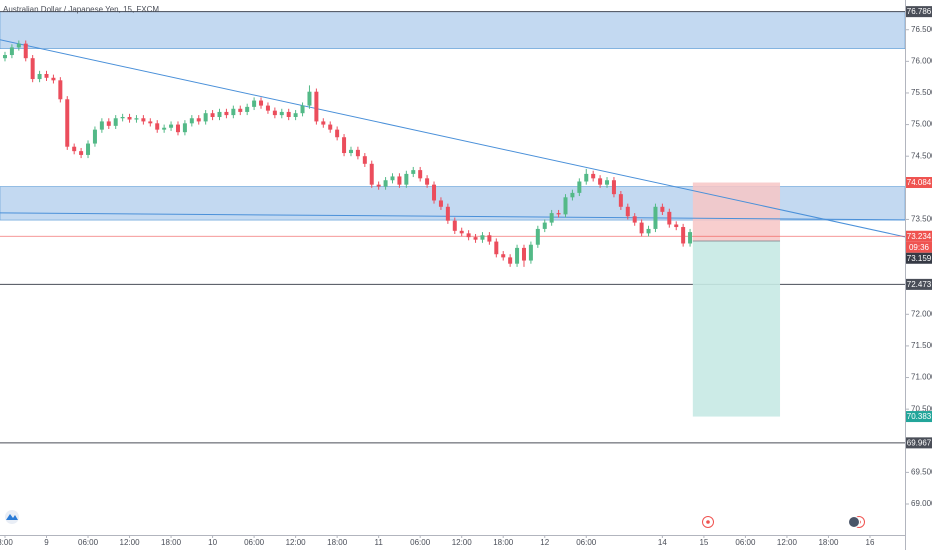 Image resolution: width=932 pixels, height=550 pixels. What do you see at coordinates (919, 284) in the screenshot?
I see `level-label: 72.473` at bounding box center [919, 284].